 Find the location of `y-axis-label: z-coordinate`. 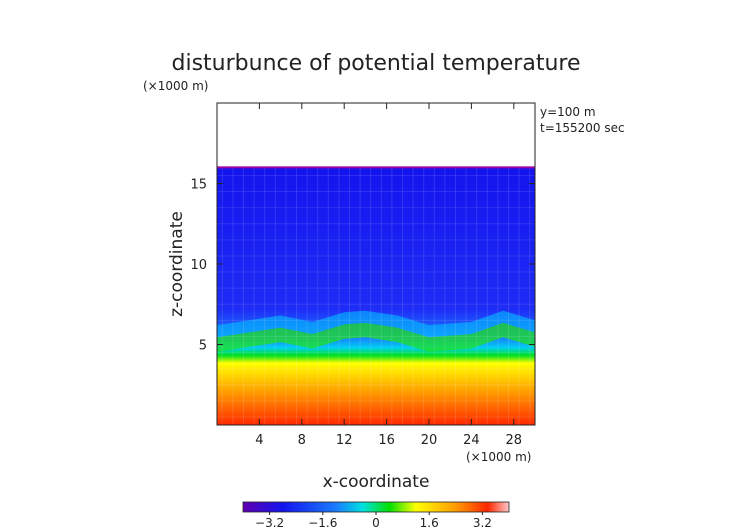

y-axis-label: z-coordinate is located at coordinates (177, 264).